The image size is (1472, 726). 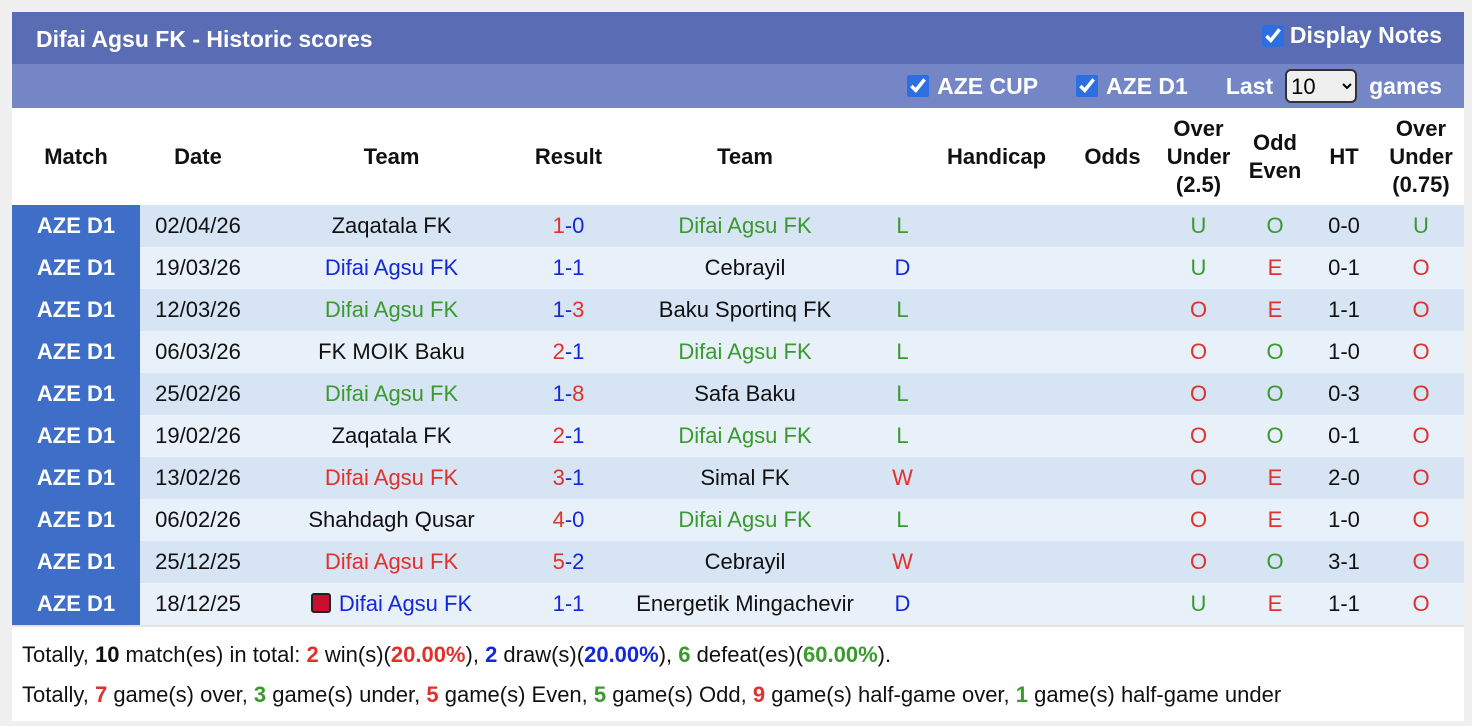 What do you see at coordinates (902, 478) in the screenshot?
I see `outcome: W` at bounding box center [902, 478].